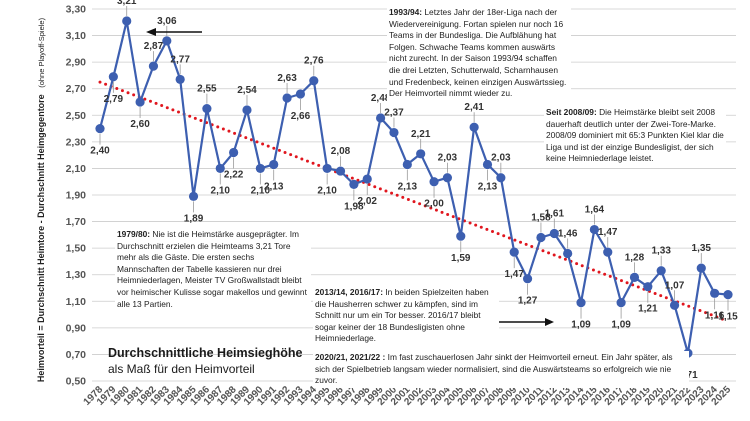 This screenshot has width=750, height=421. Describe the element at coordinates (76, 10) in the screenshot. I see `y-tick-label: 3,30` at that location.